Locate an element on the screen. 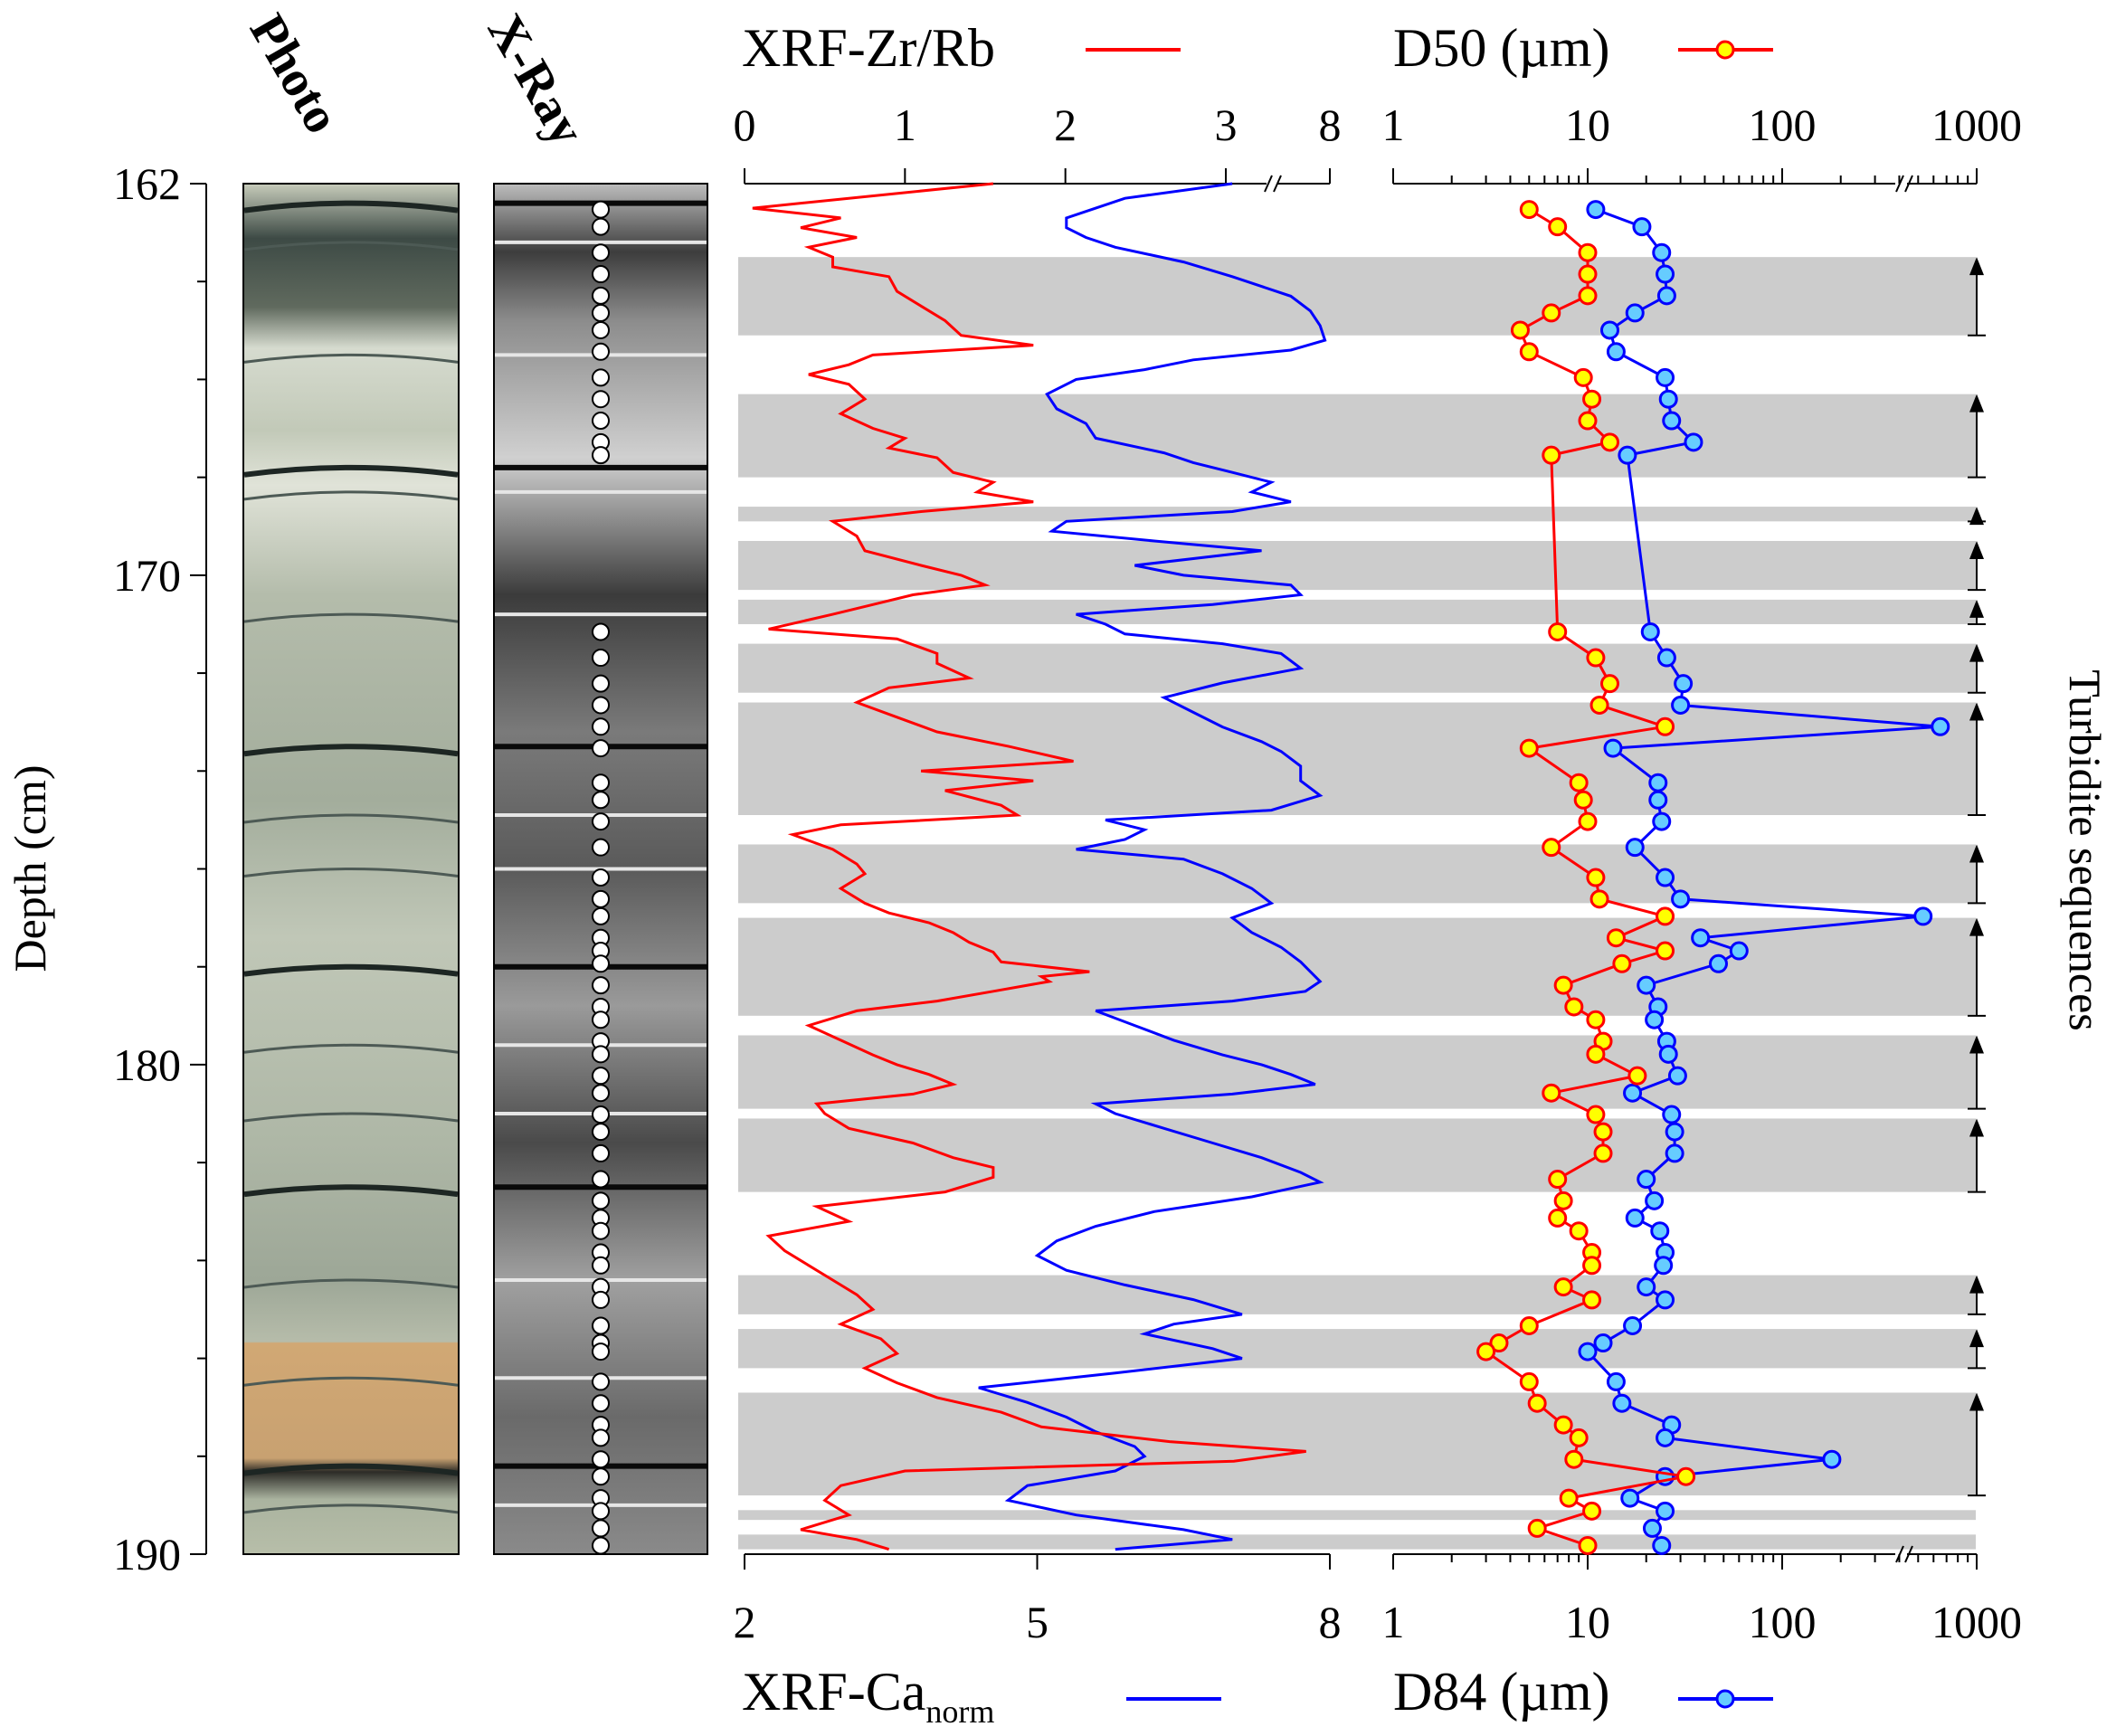  series-ca-line is located at coordinates (1152, 866).